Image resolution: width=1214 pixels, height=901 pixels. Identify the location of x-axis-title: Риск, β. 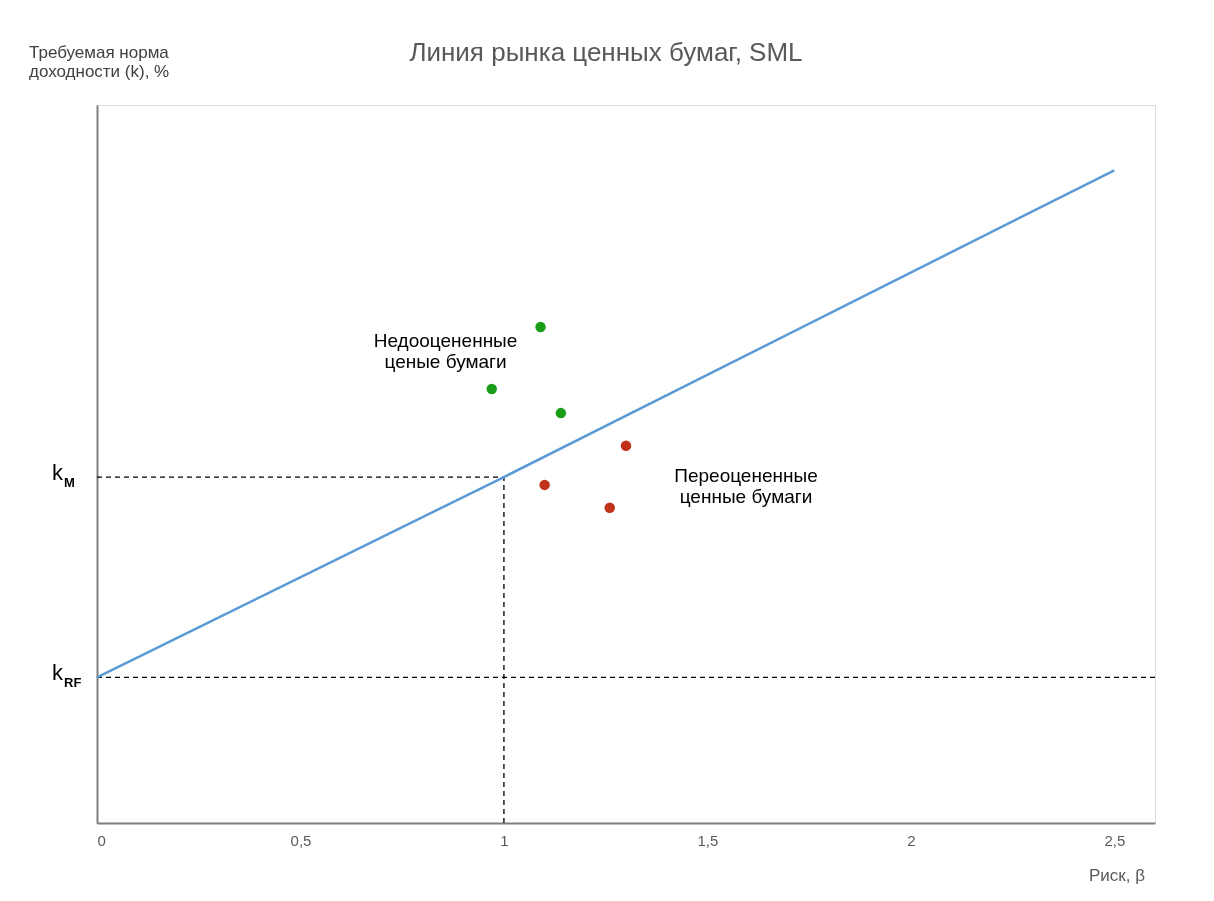
(1117, 875).